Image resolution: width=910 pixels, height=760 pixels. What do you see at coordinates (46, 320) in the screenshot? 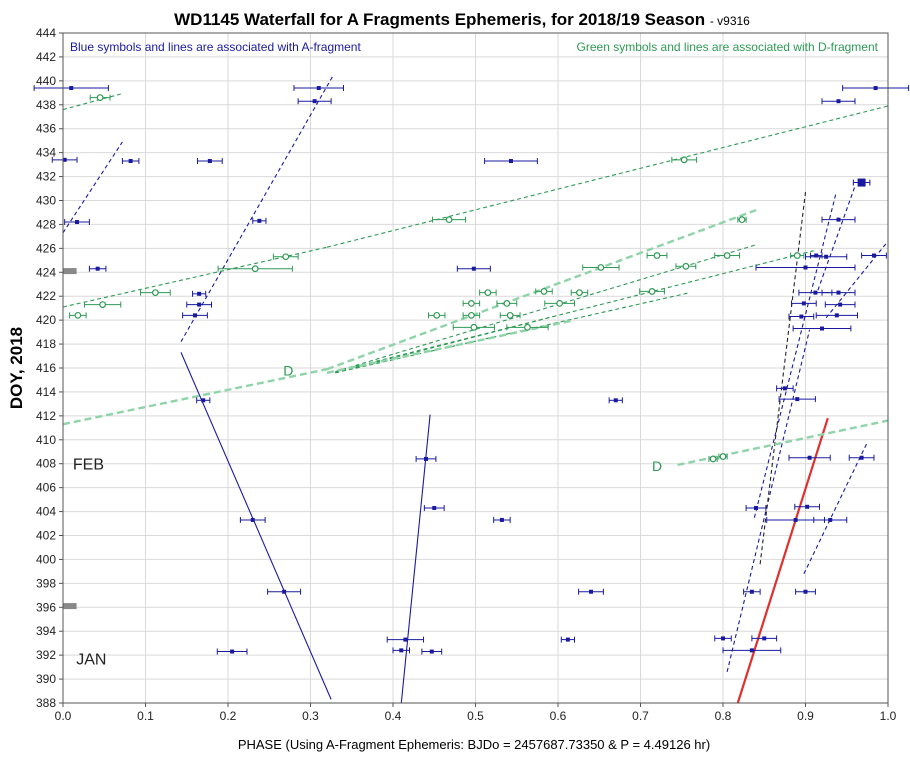
I see `y-tick-label: 420` at bounding box center [46, 320].